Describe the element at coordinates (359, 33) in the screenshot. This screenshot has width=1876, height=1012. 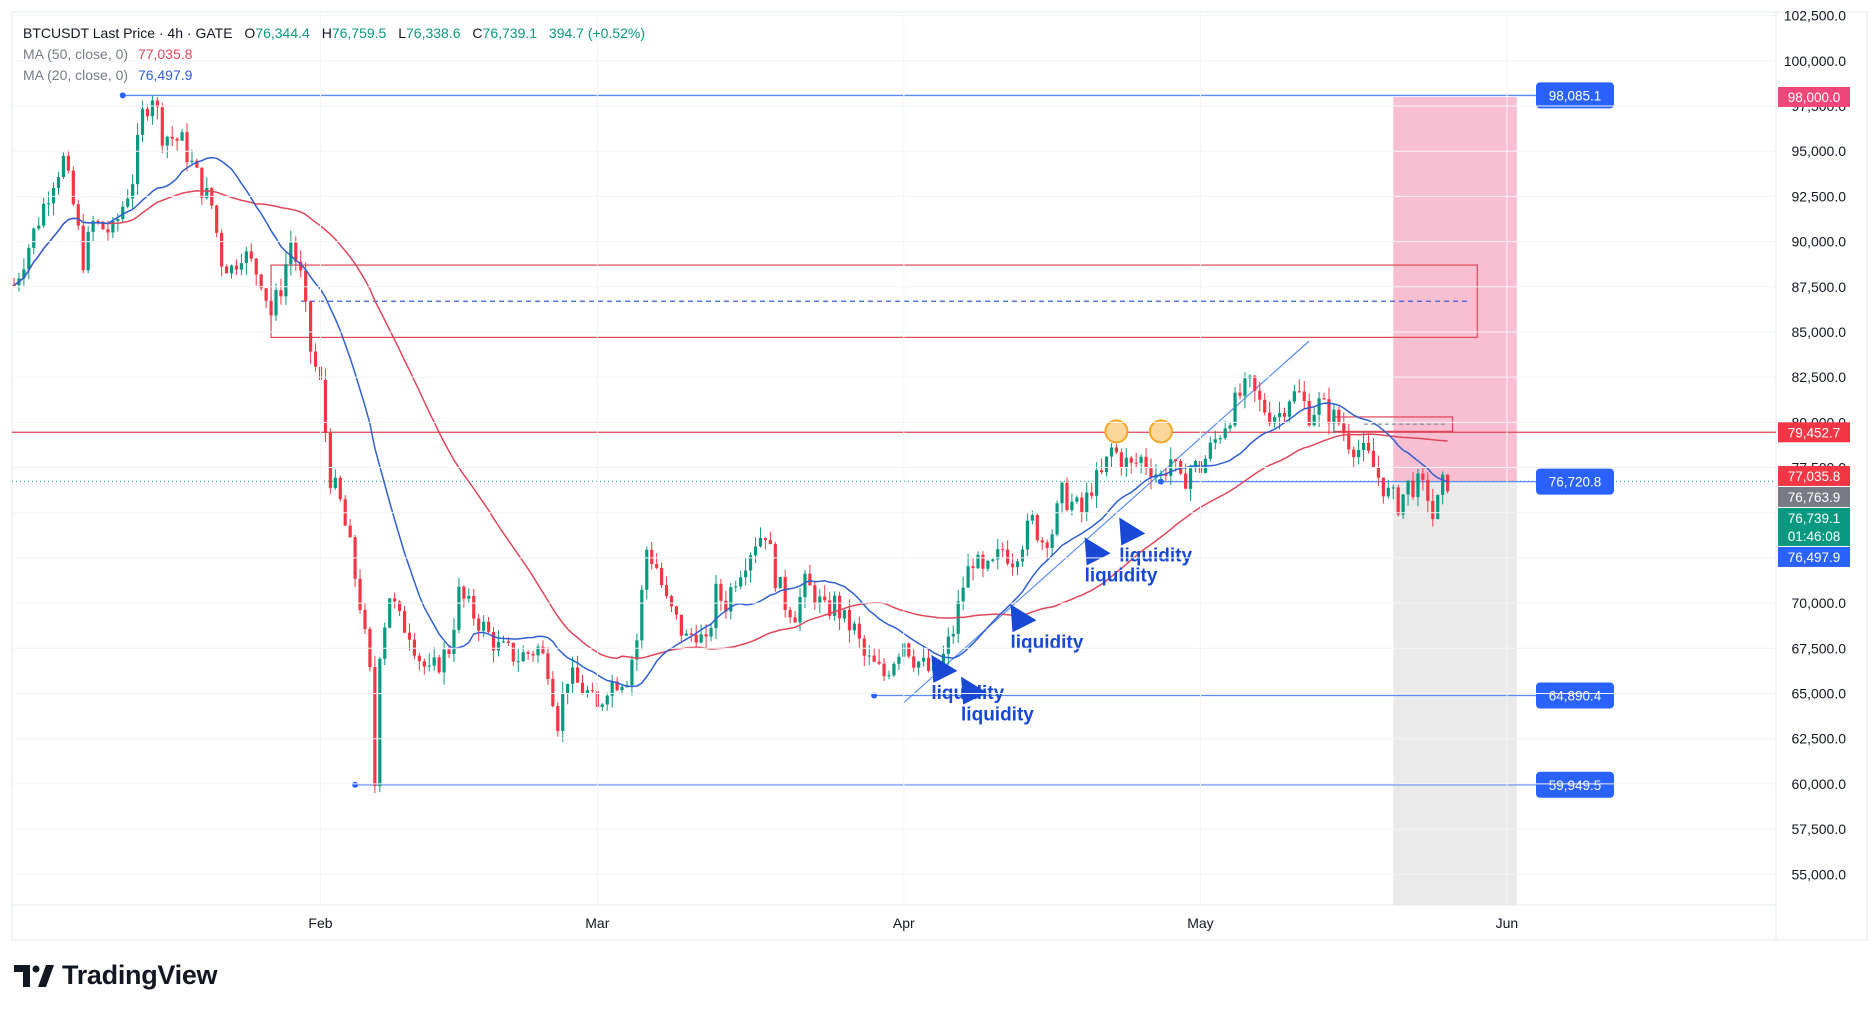
I see `high-value: 76,759.5` at that location.